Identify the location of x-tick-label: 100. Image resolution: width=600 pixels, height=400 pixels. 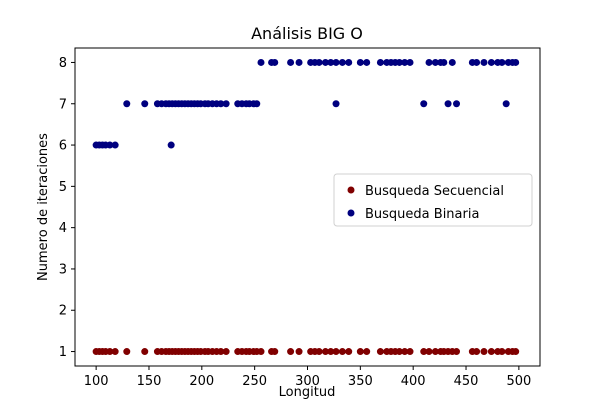
(96, 381).